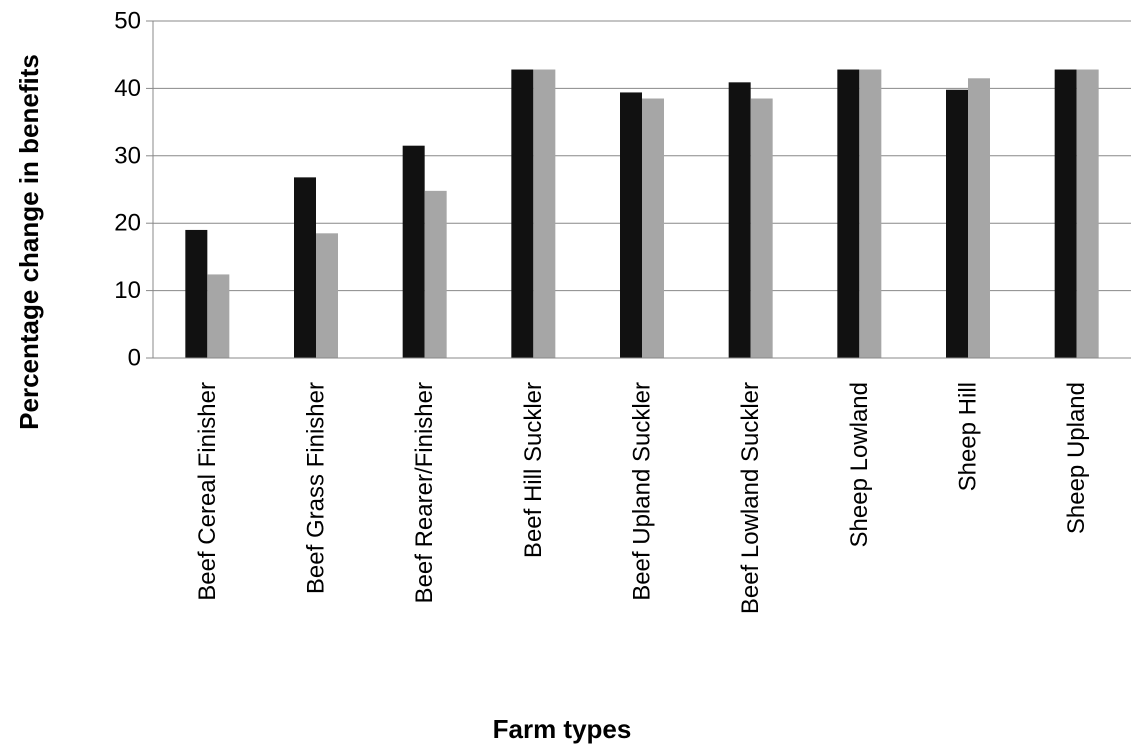 The height and width of the screenshot is (754, 1131). I want to click on category-label: Beef Cereal Finisher, so click(207, 491).